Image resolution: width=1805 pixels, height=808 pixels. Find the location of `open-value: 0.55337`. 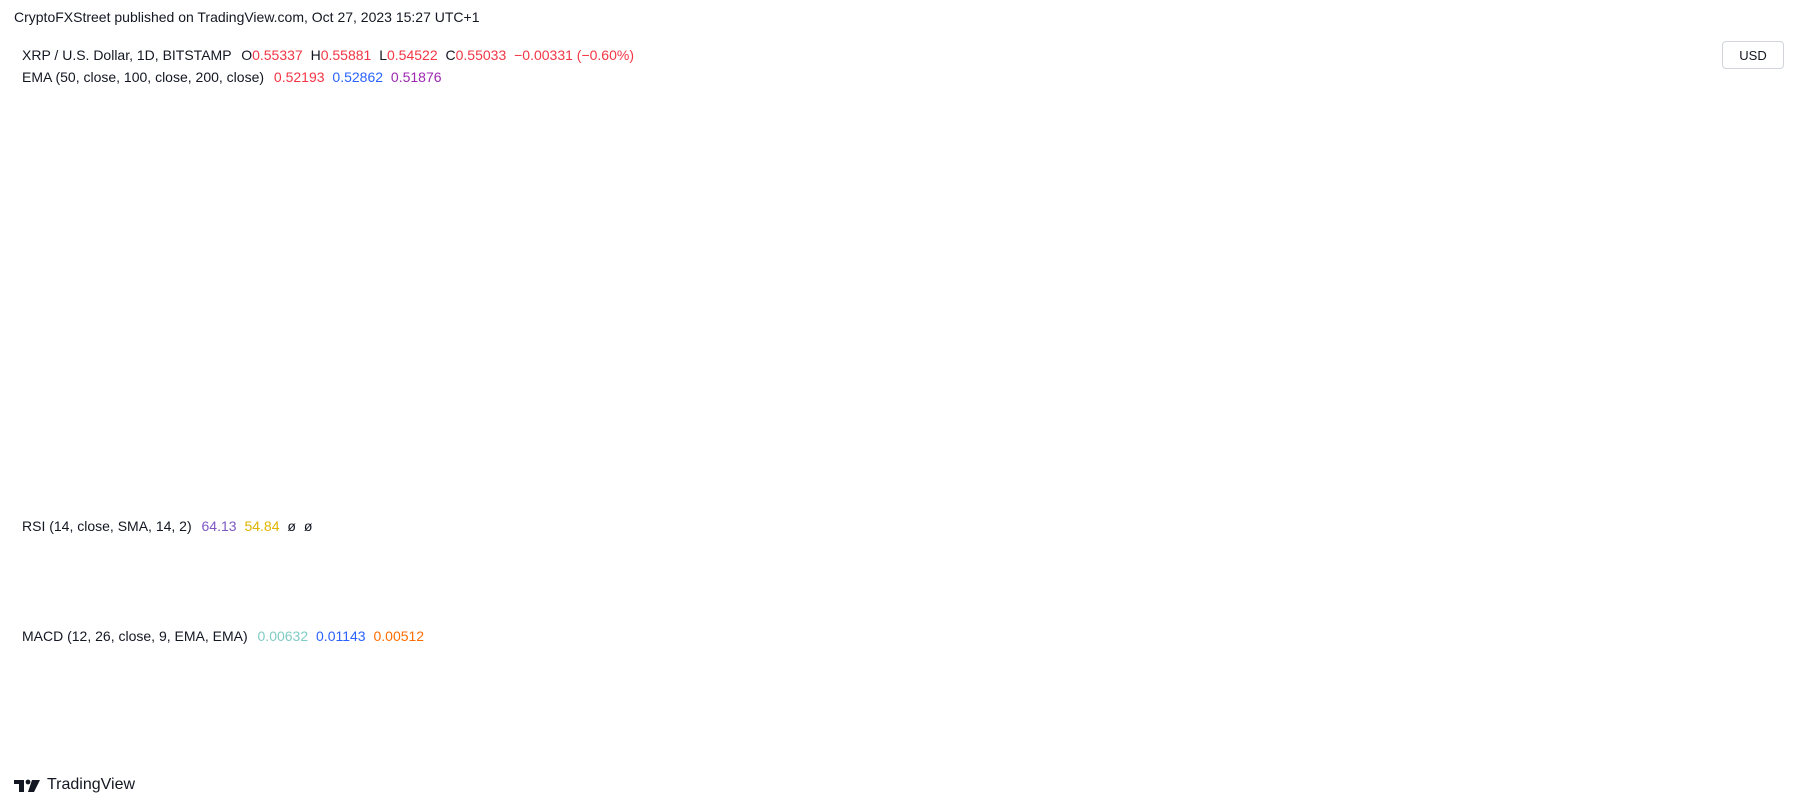

open-value: 0.55337 is located at coordinates (277, 55).